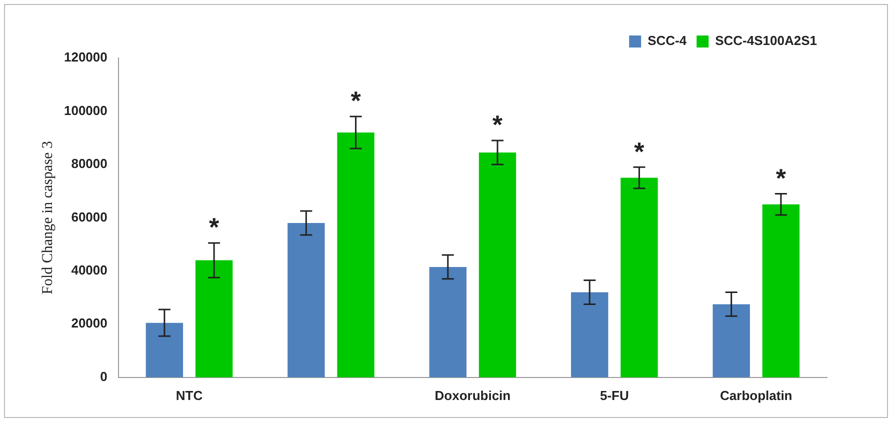 The width and height of the screenshot is (892, 422). I want to click on x-tick-label: Doxorubicin, so click(472, 395).